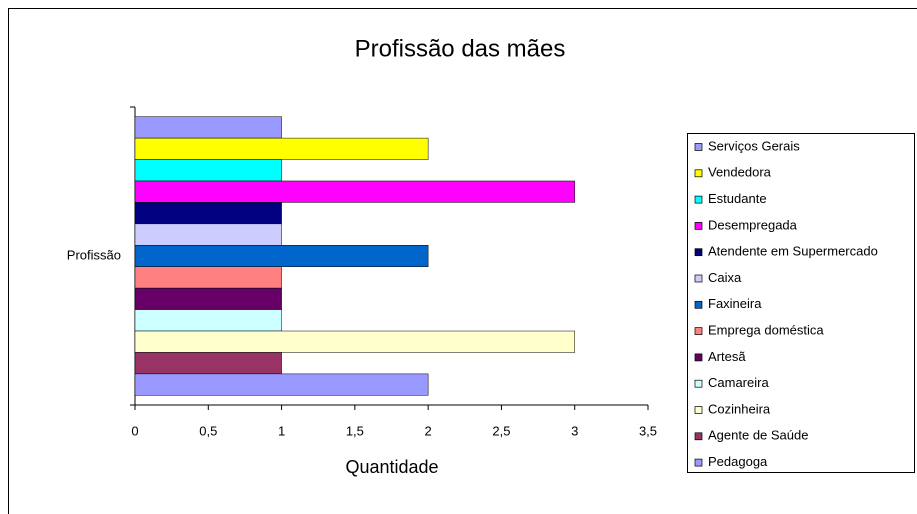 The height and width of the screenshot is (514, 917). I want to click on x-axis-title: Quantidade, so click(391, 467).